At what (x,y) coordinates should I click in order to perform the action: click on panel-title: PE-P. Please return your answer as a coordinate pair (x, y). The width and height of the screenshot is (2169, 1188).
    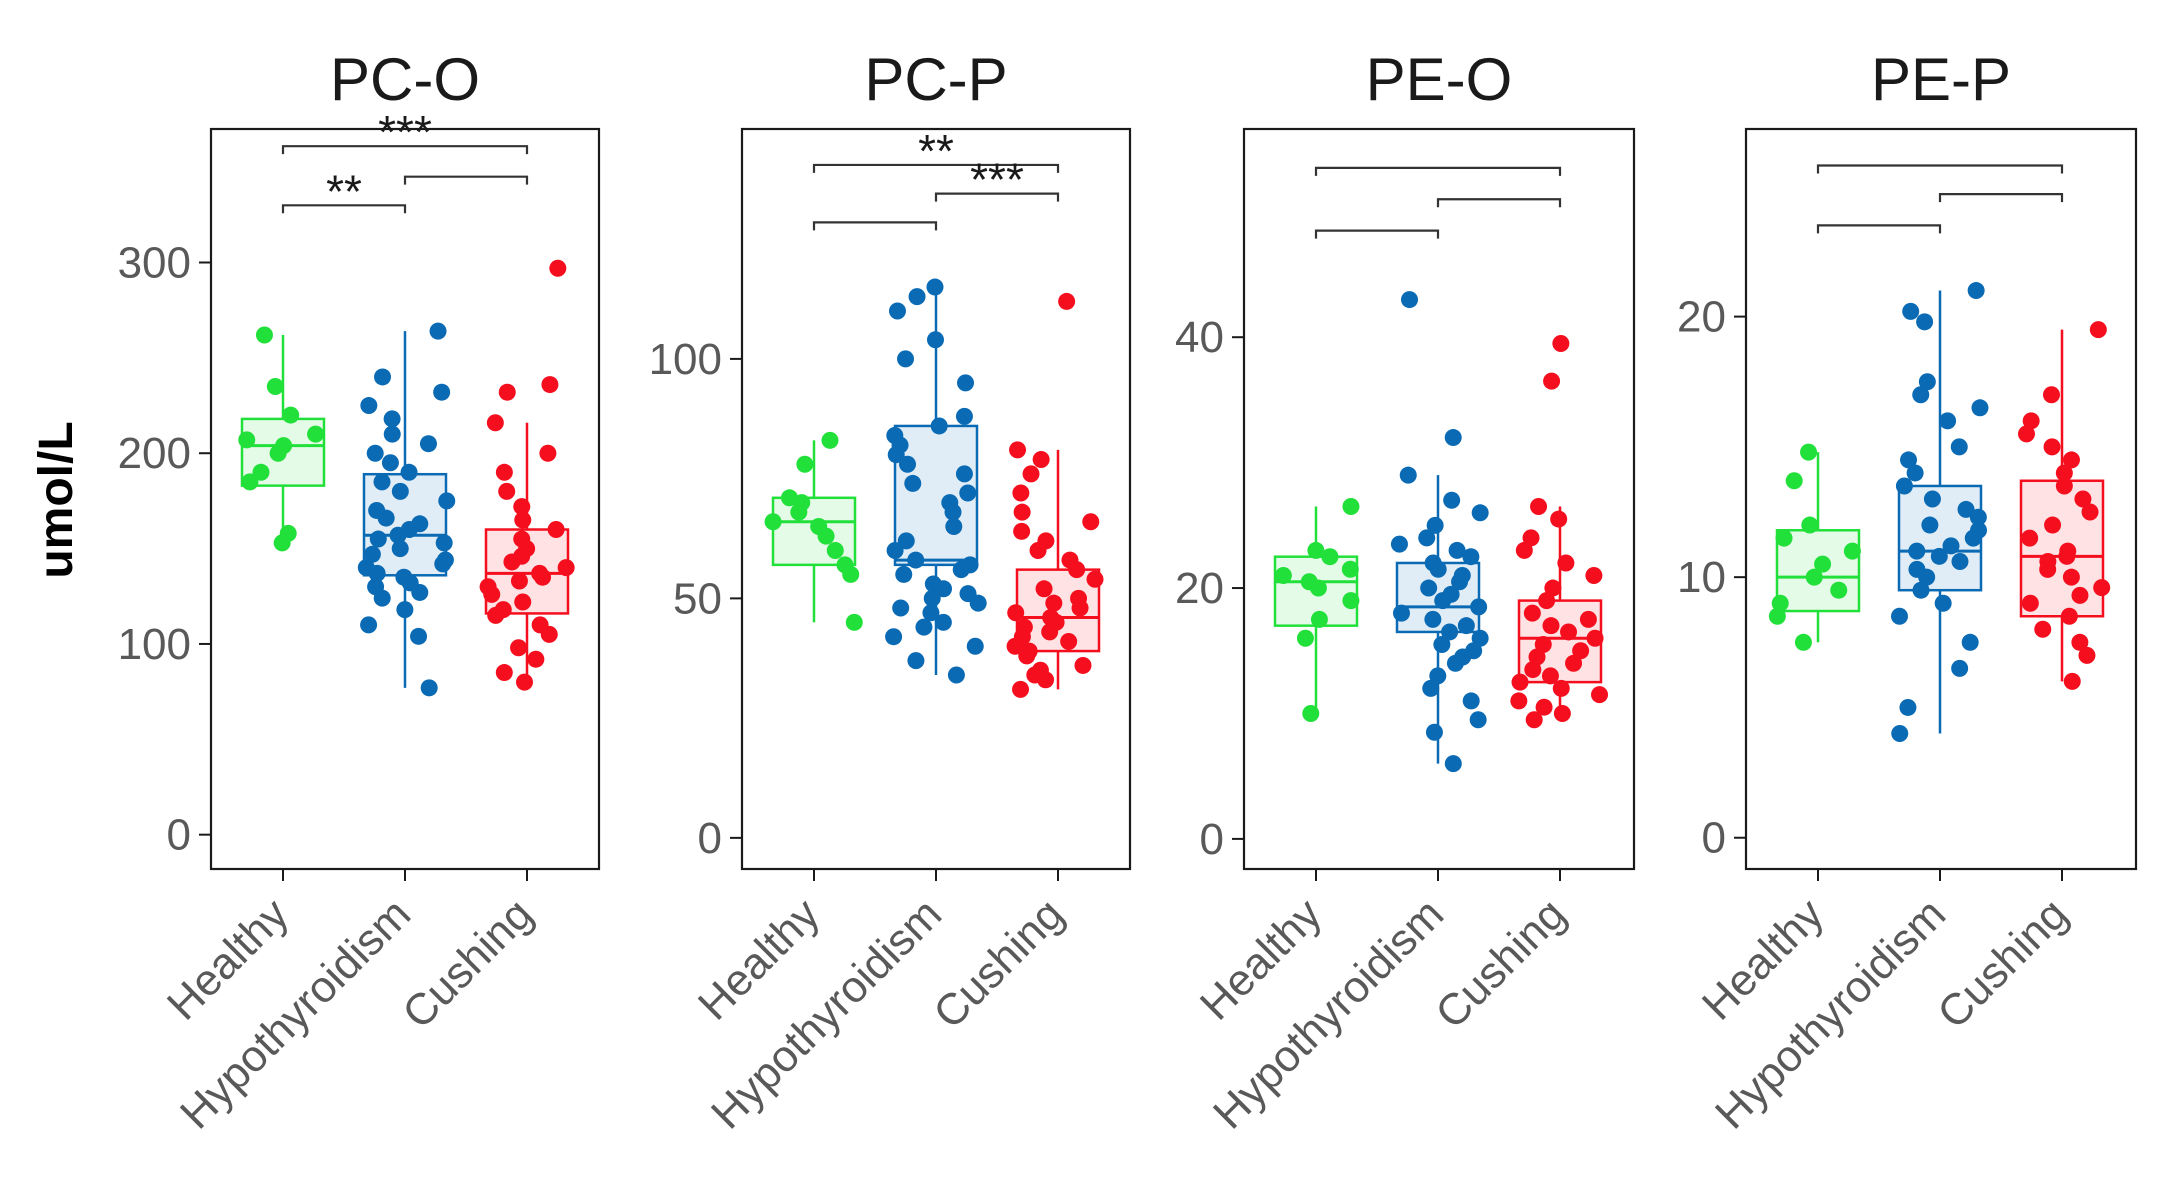
    Looking at the image, I should click on (1941, 79).